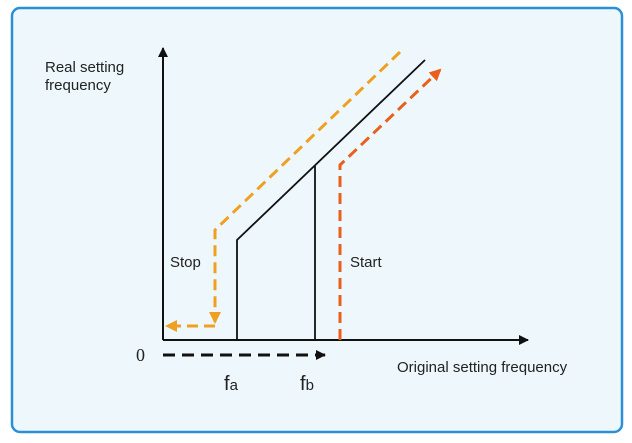 Image resolution: width=632 pixels, height=443 pixels. Describe the element at coordinates (185, 262) in the screenshot. I see `stop-label: Stop` at that location.